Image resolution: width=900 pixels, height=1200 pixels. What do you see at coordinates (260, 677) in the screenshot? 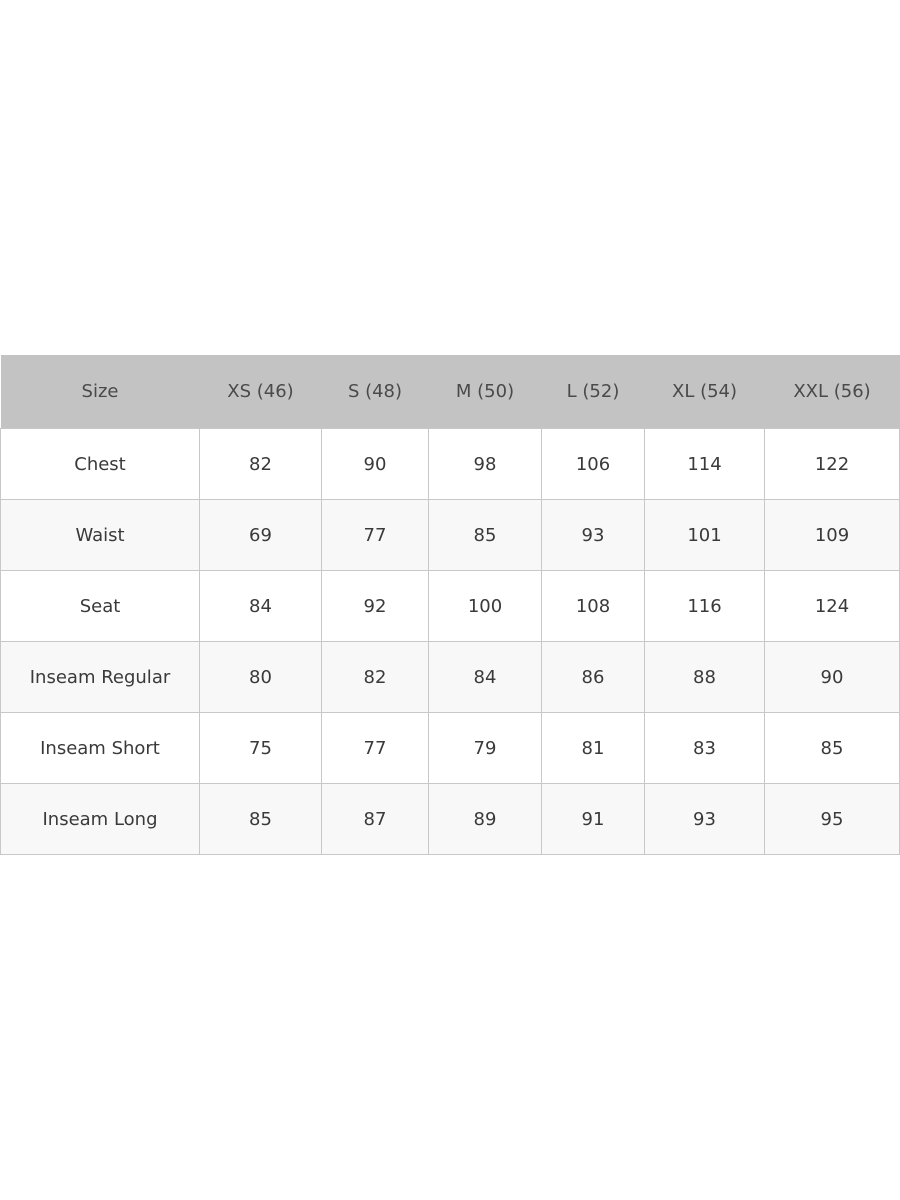
I see `table-cell: 80` at bounding box center [260, 677].